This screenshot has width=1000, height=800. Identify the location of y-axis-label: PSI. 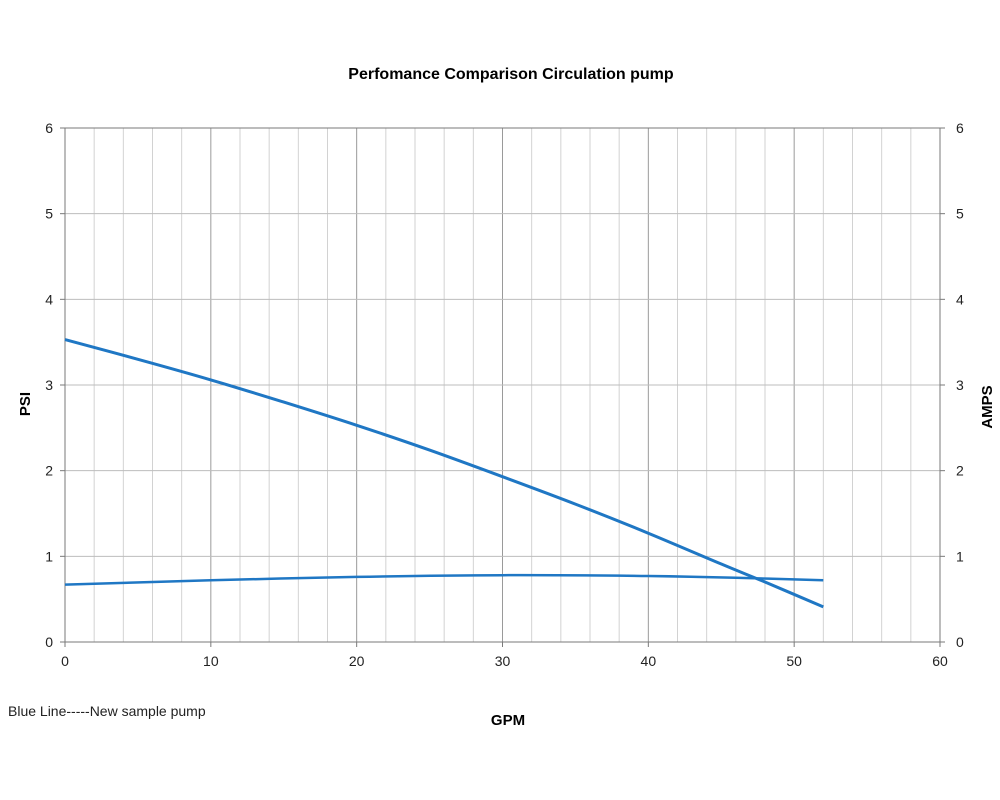
(25, 404).